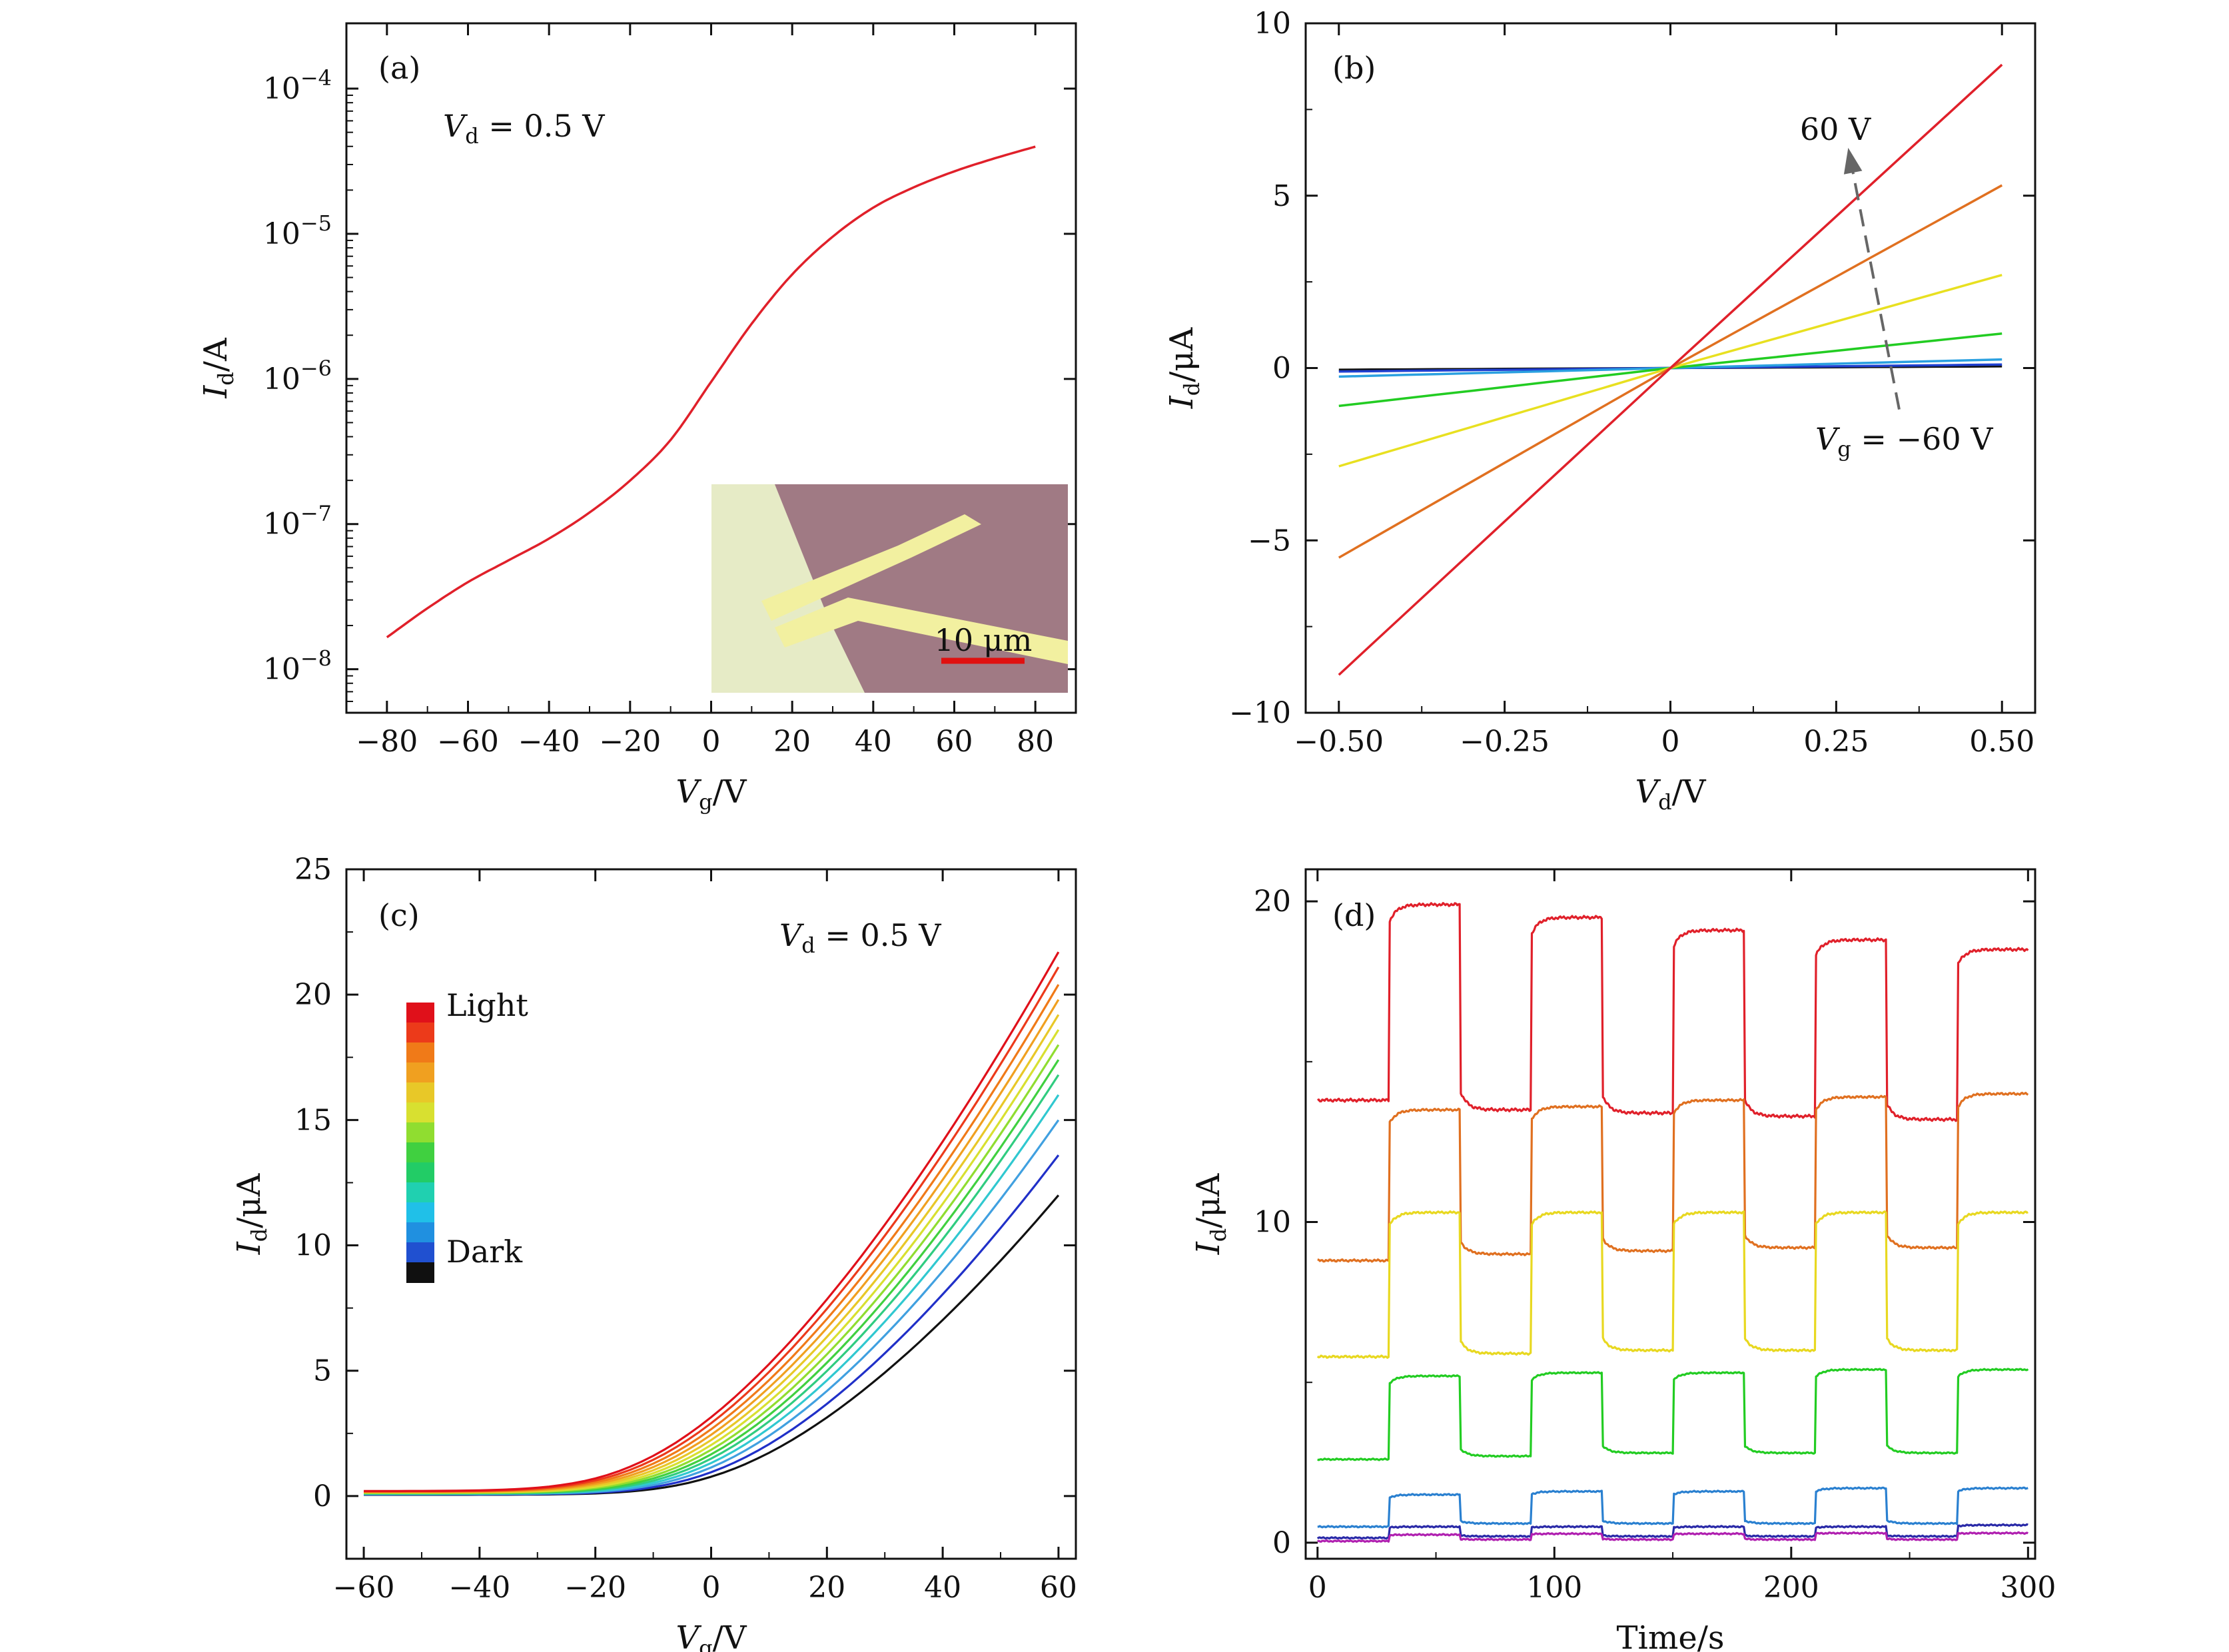  I want to click on panel-a-ylabel-symbol: I, so click(215, 392).